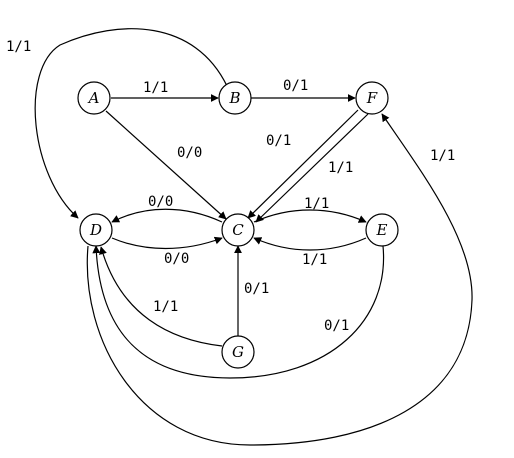 The height and width of the screenshot is (458, 514). I want to click on node-a-label: A, so click(93, 98).